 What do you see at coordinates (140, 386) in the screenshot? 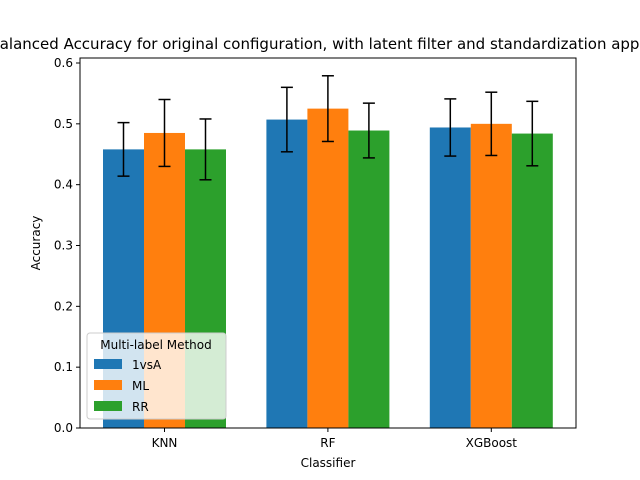
I see `legend-label: ML` at bounding box center [140, 386].